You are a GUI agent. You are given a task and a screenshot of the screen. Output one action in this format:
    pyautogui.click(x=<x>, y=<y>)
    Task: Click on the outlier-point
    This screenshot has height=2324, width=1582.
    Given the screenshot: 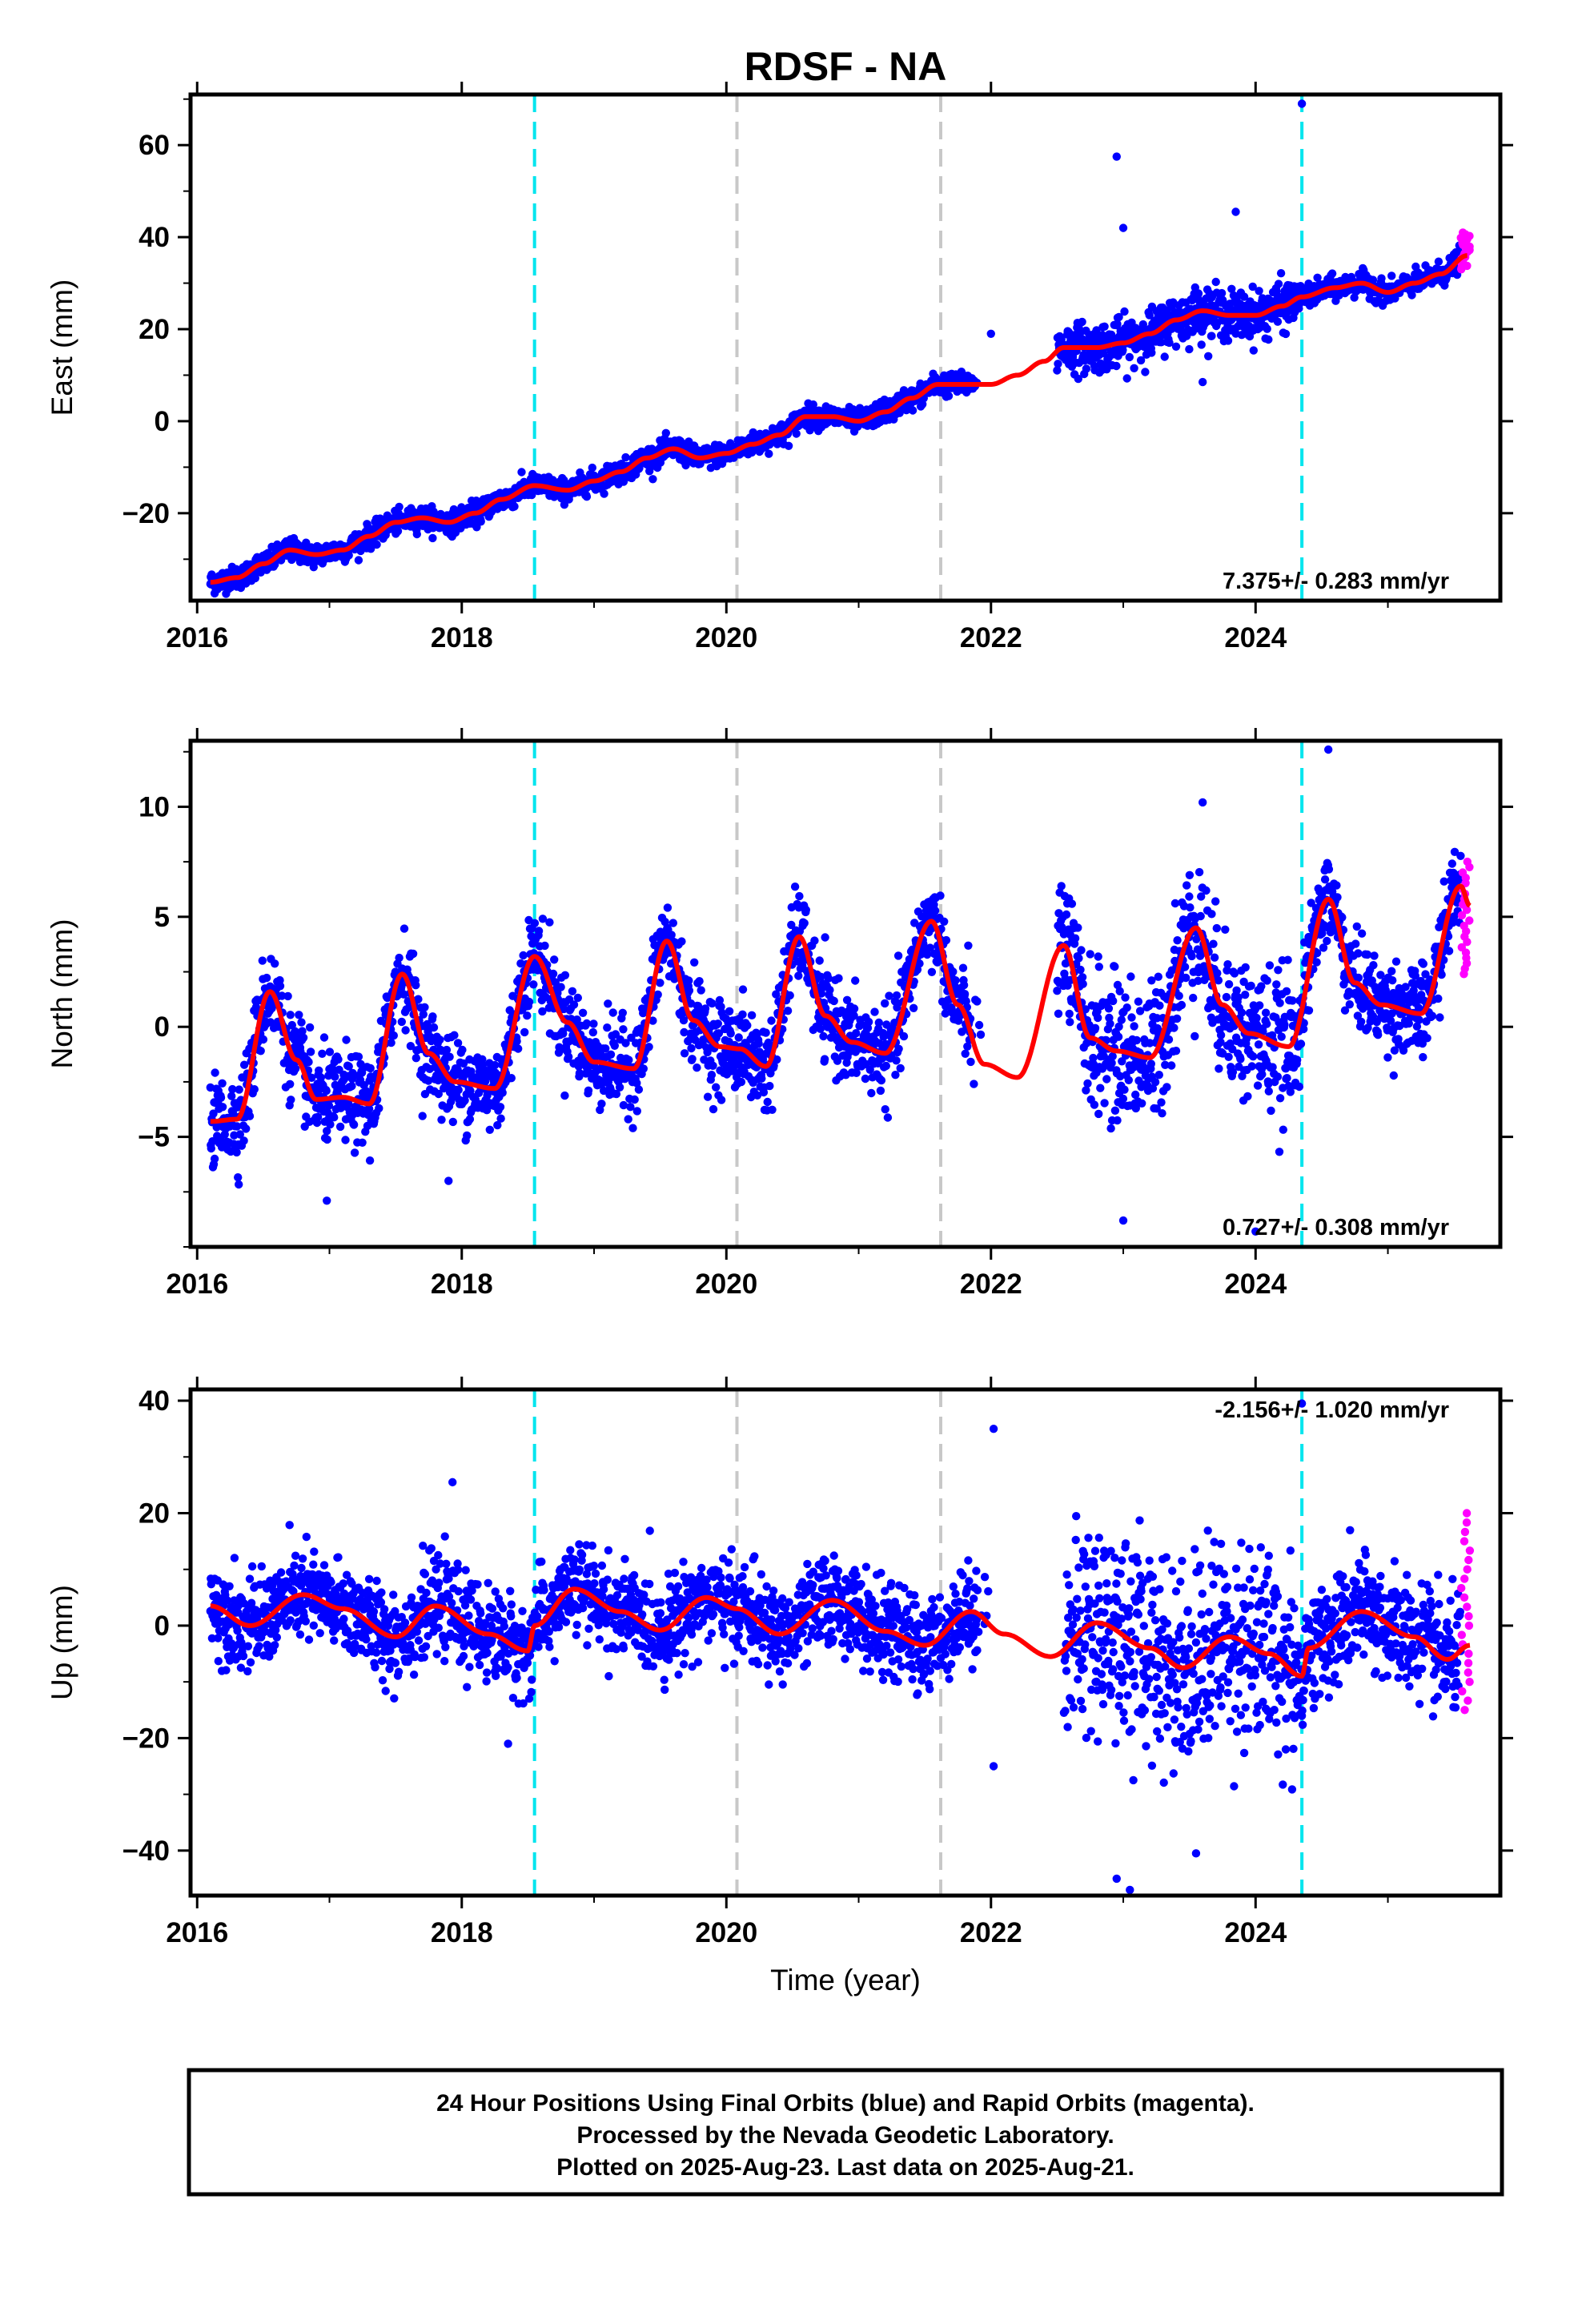 What is the action you would take?
    pyautogui.click(x=1116, y=156)
    